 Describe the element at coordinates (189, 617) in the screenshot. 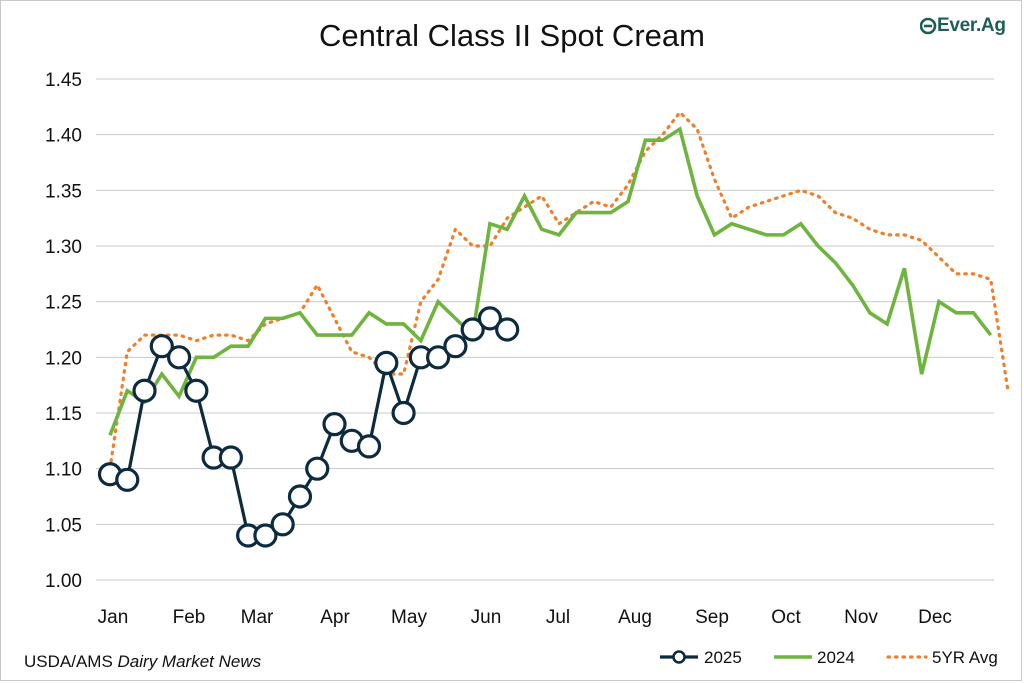

I see `x-tick-label: Feb` at that location.